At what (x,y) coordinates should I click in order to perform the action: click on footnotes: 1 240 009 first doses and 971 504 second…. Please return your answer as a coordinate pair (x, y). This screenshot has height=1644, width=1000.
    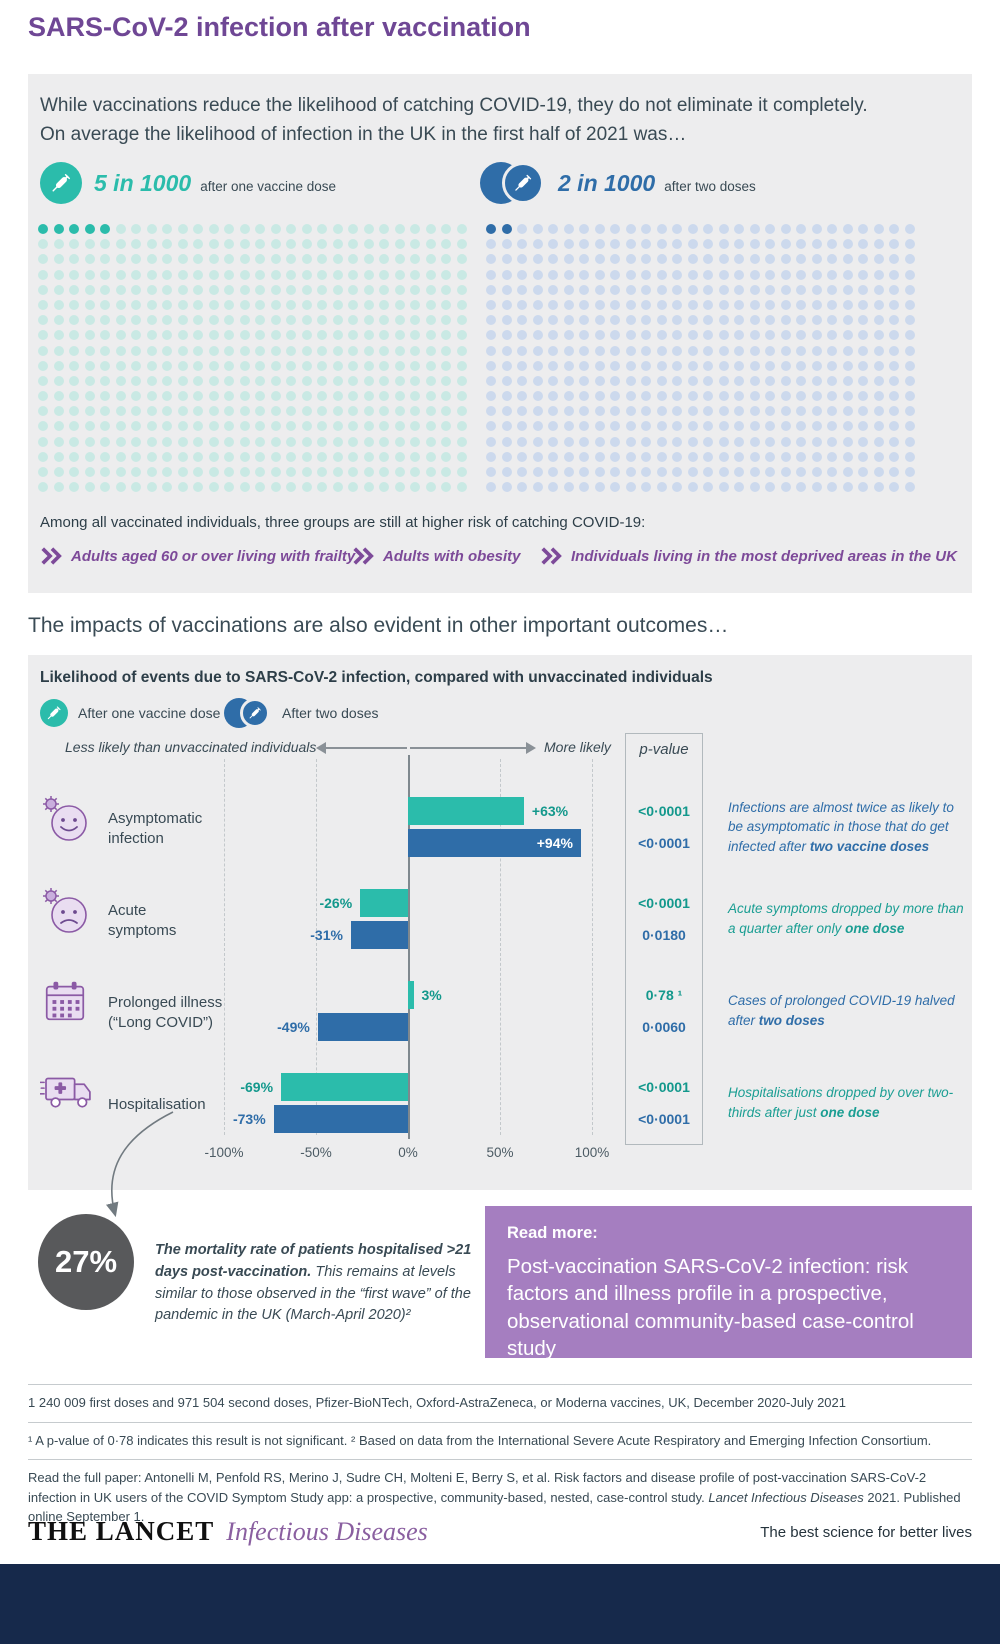
    Looking at the image, I should click on (500, 1460).